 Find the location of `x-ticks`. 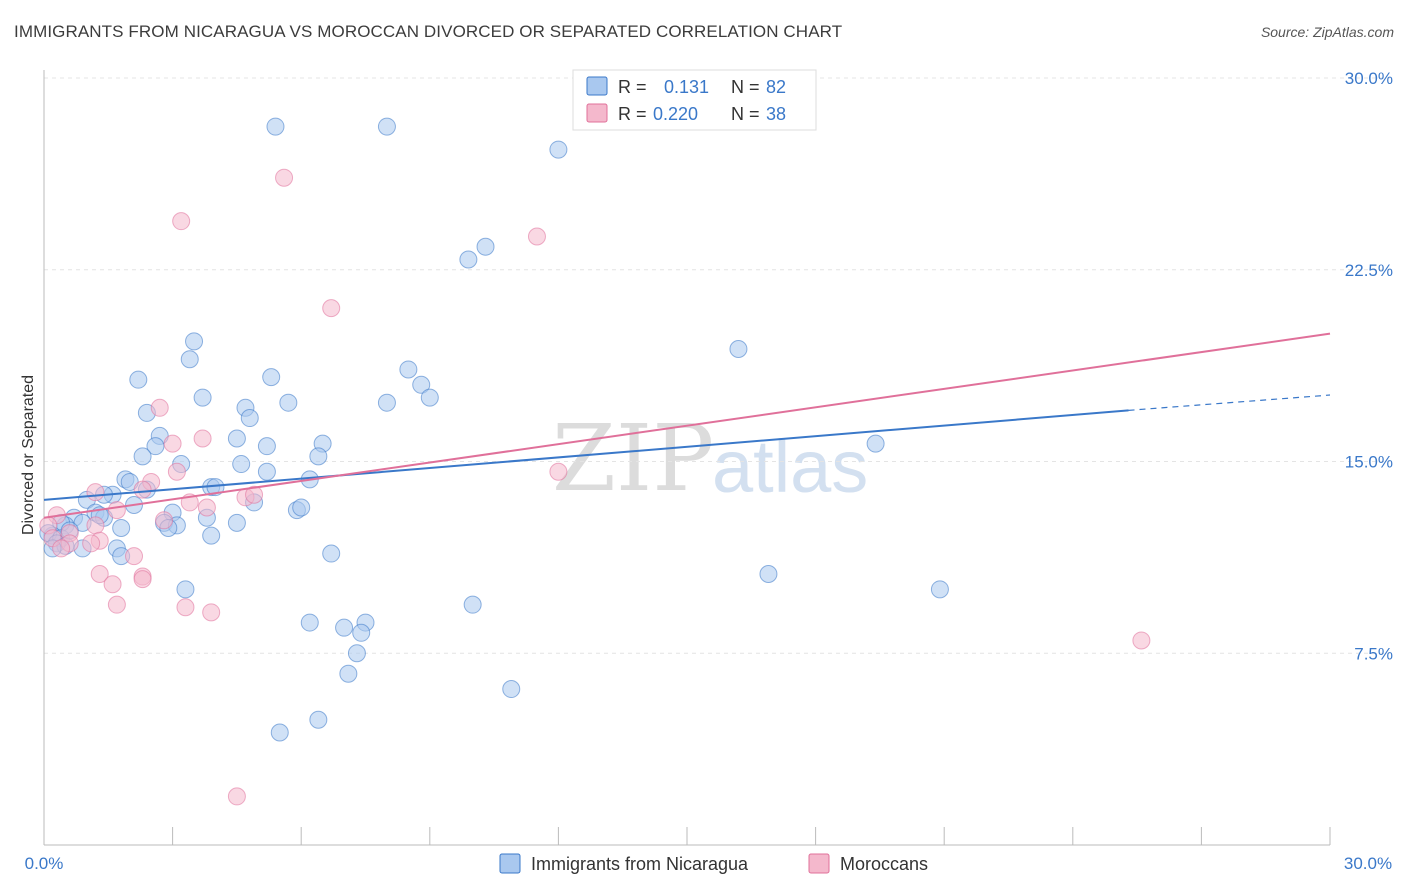

x-ticks is located at coordinates (751, 836).